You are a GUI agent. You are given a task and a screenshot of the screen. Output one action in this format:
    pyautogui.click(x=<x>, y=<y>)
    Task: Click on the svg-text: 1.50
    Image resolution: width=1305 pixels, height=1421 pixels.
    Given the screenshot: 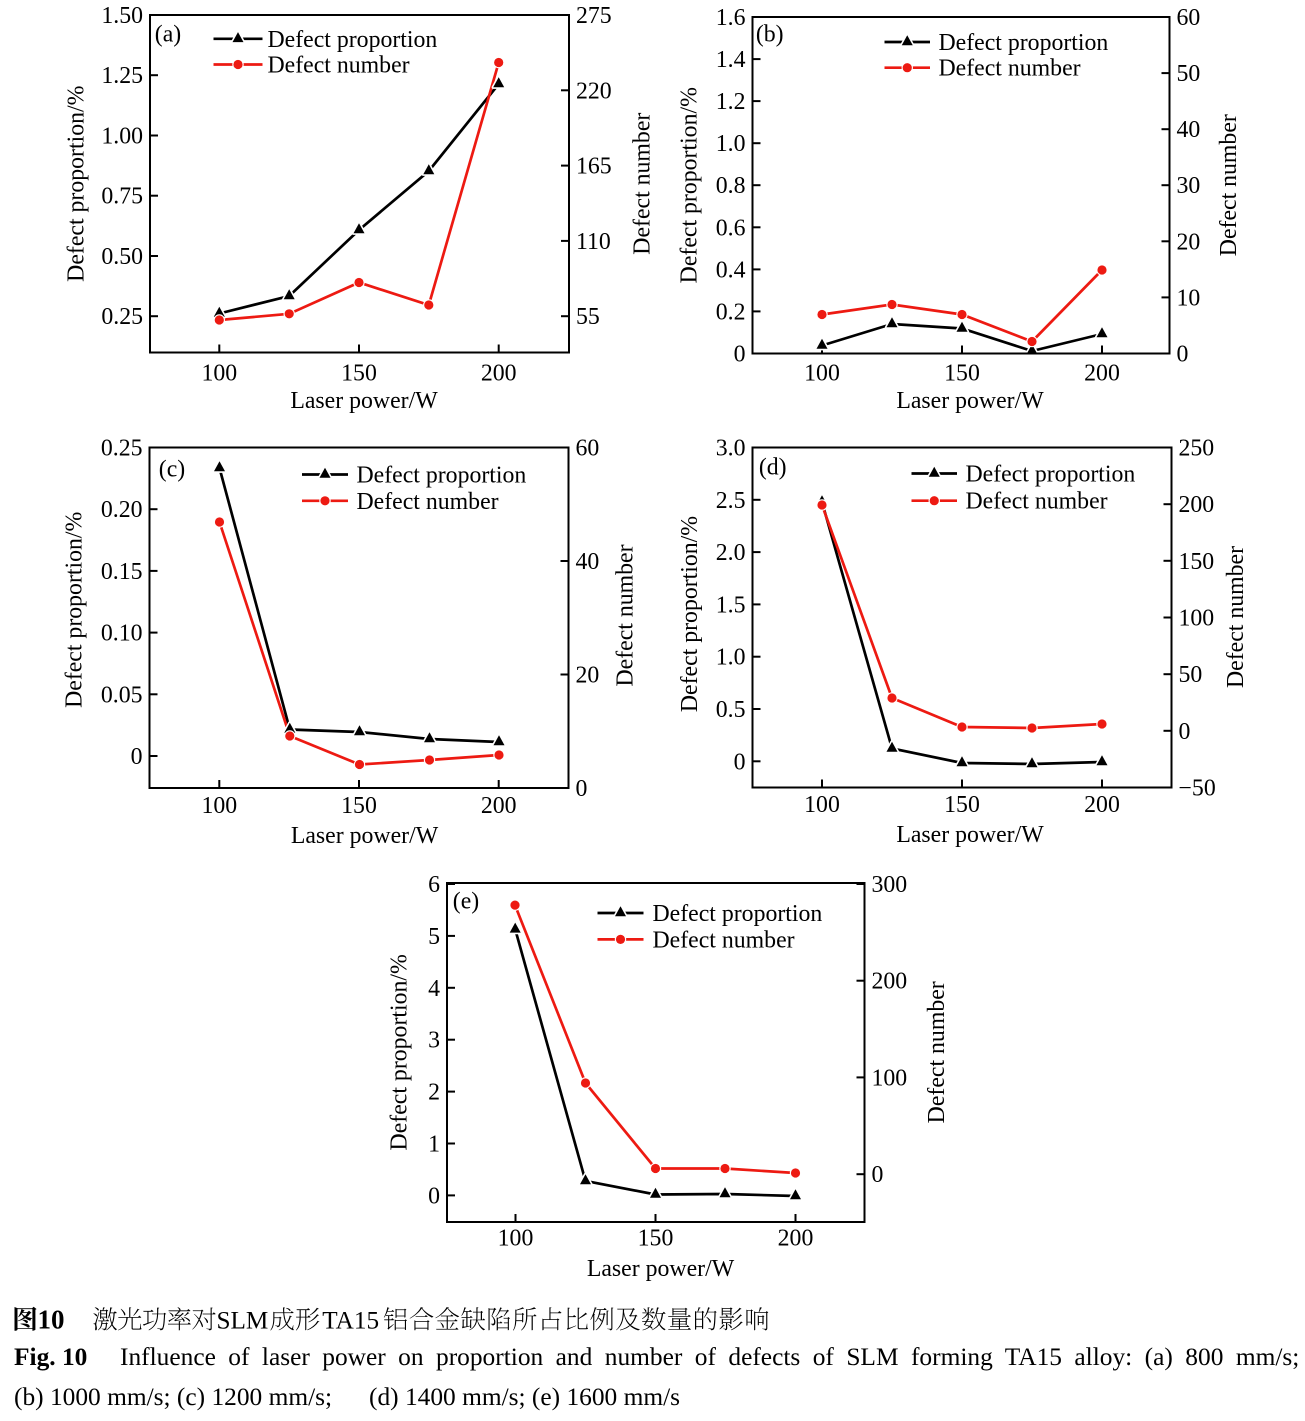 What is the action you would take?
    pyautogui.click(x=122, y=16)
    